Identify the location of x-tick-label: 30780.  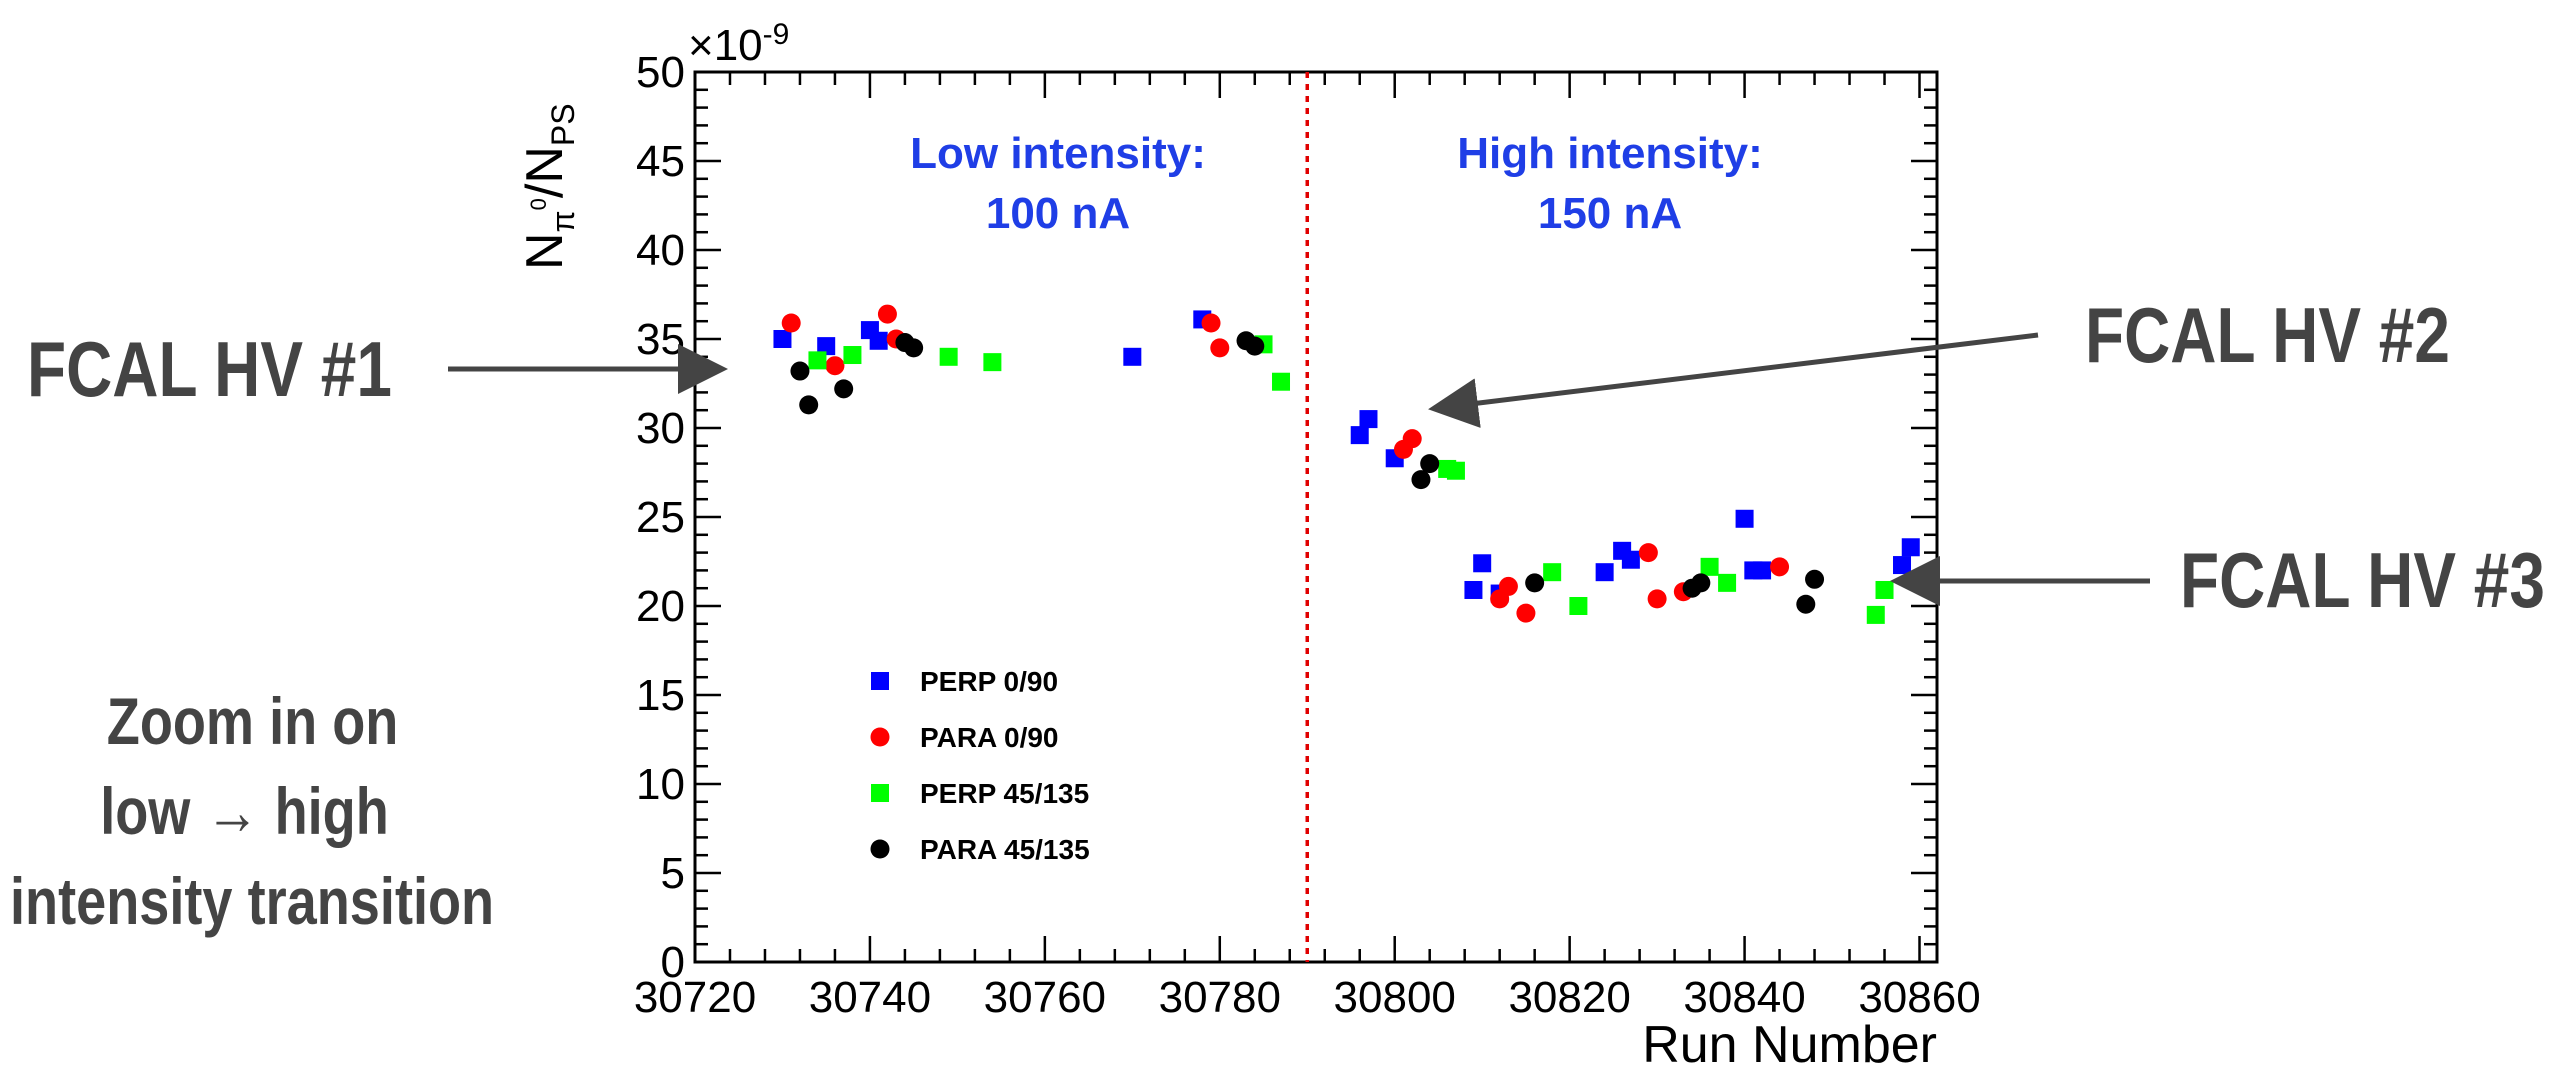
(1220, 997).